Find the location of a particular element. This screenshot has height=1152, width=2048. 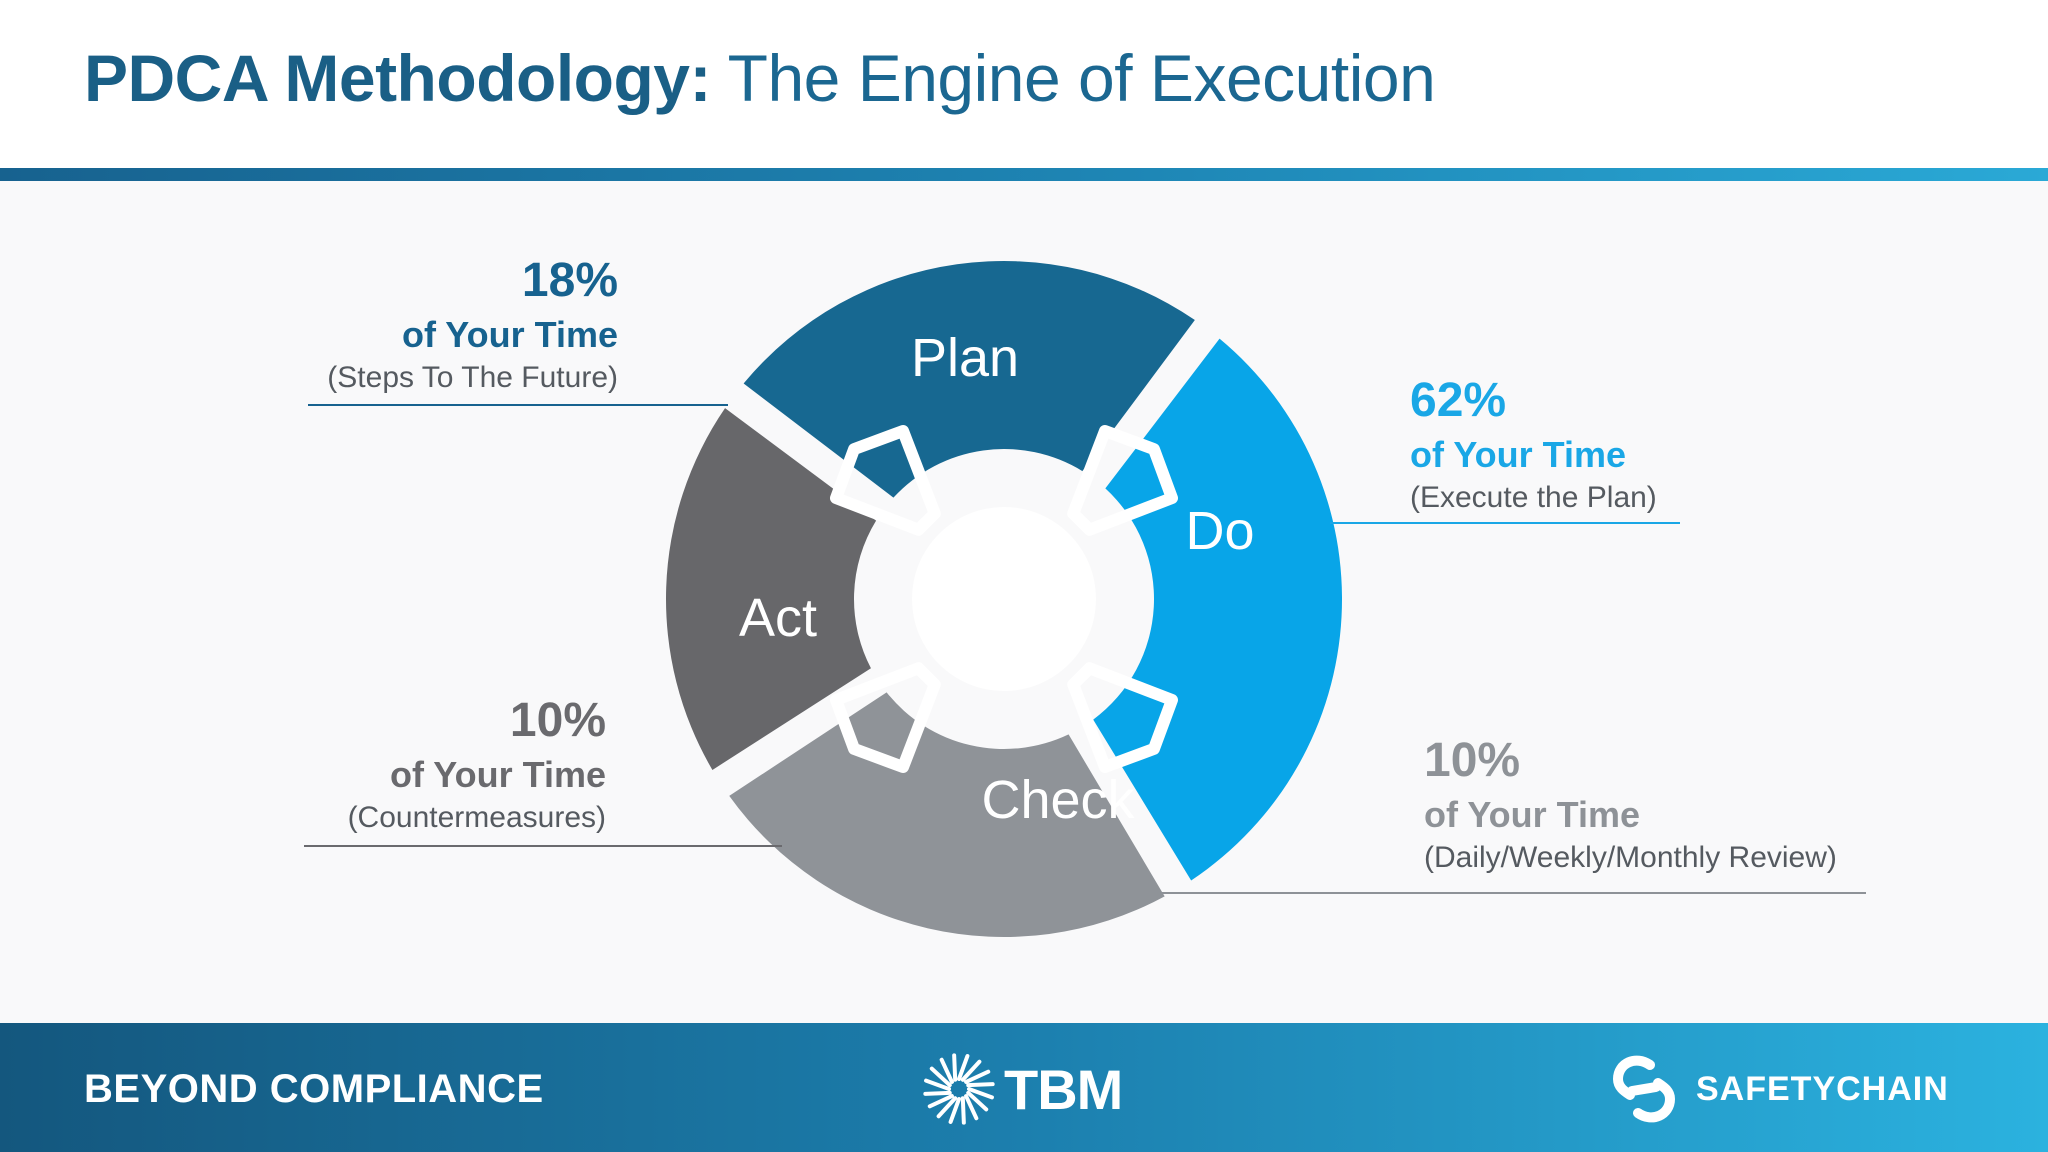

check-leader-line is located at coordinates (1513, 893).